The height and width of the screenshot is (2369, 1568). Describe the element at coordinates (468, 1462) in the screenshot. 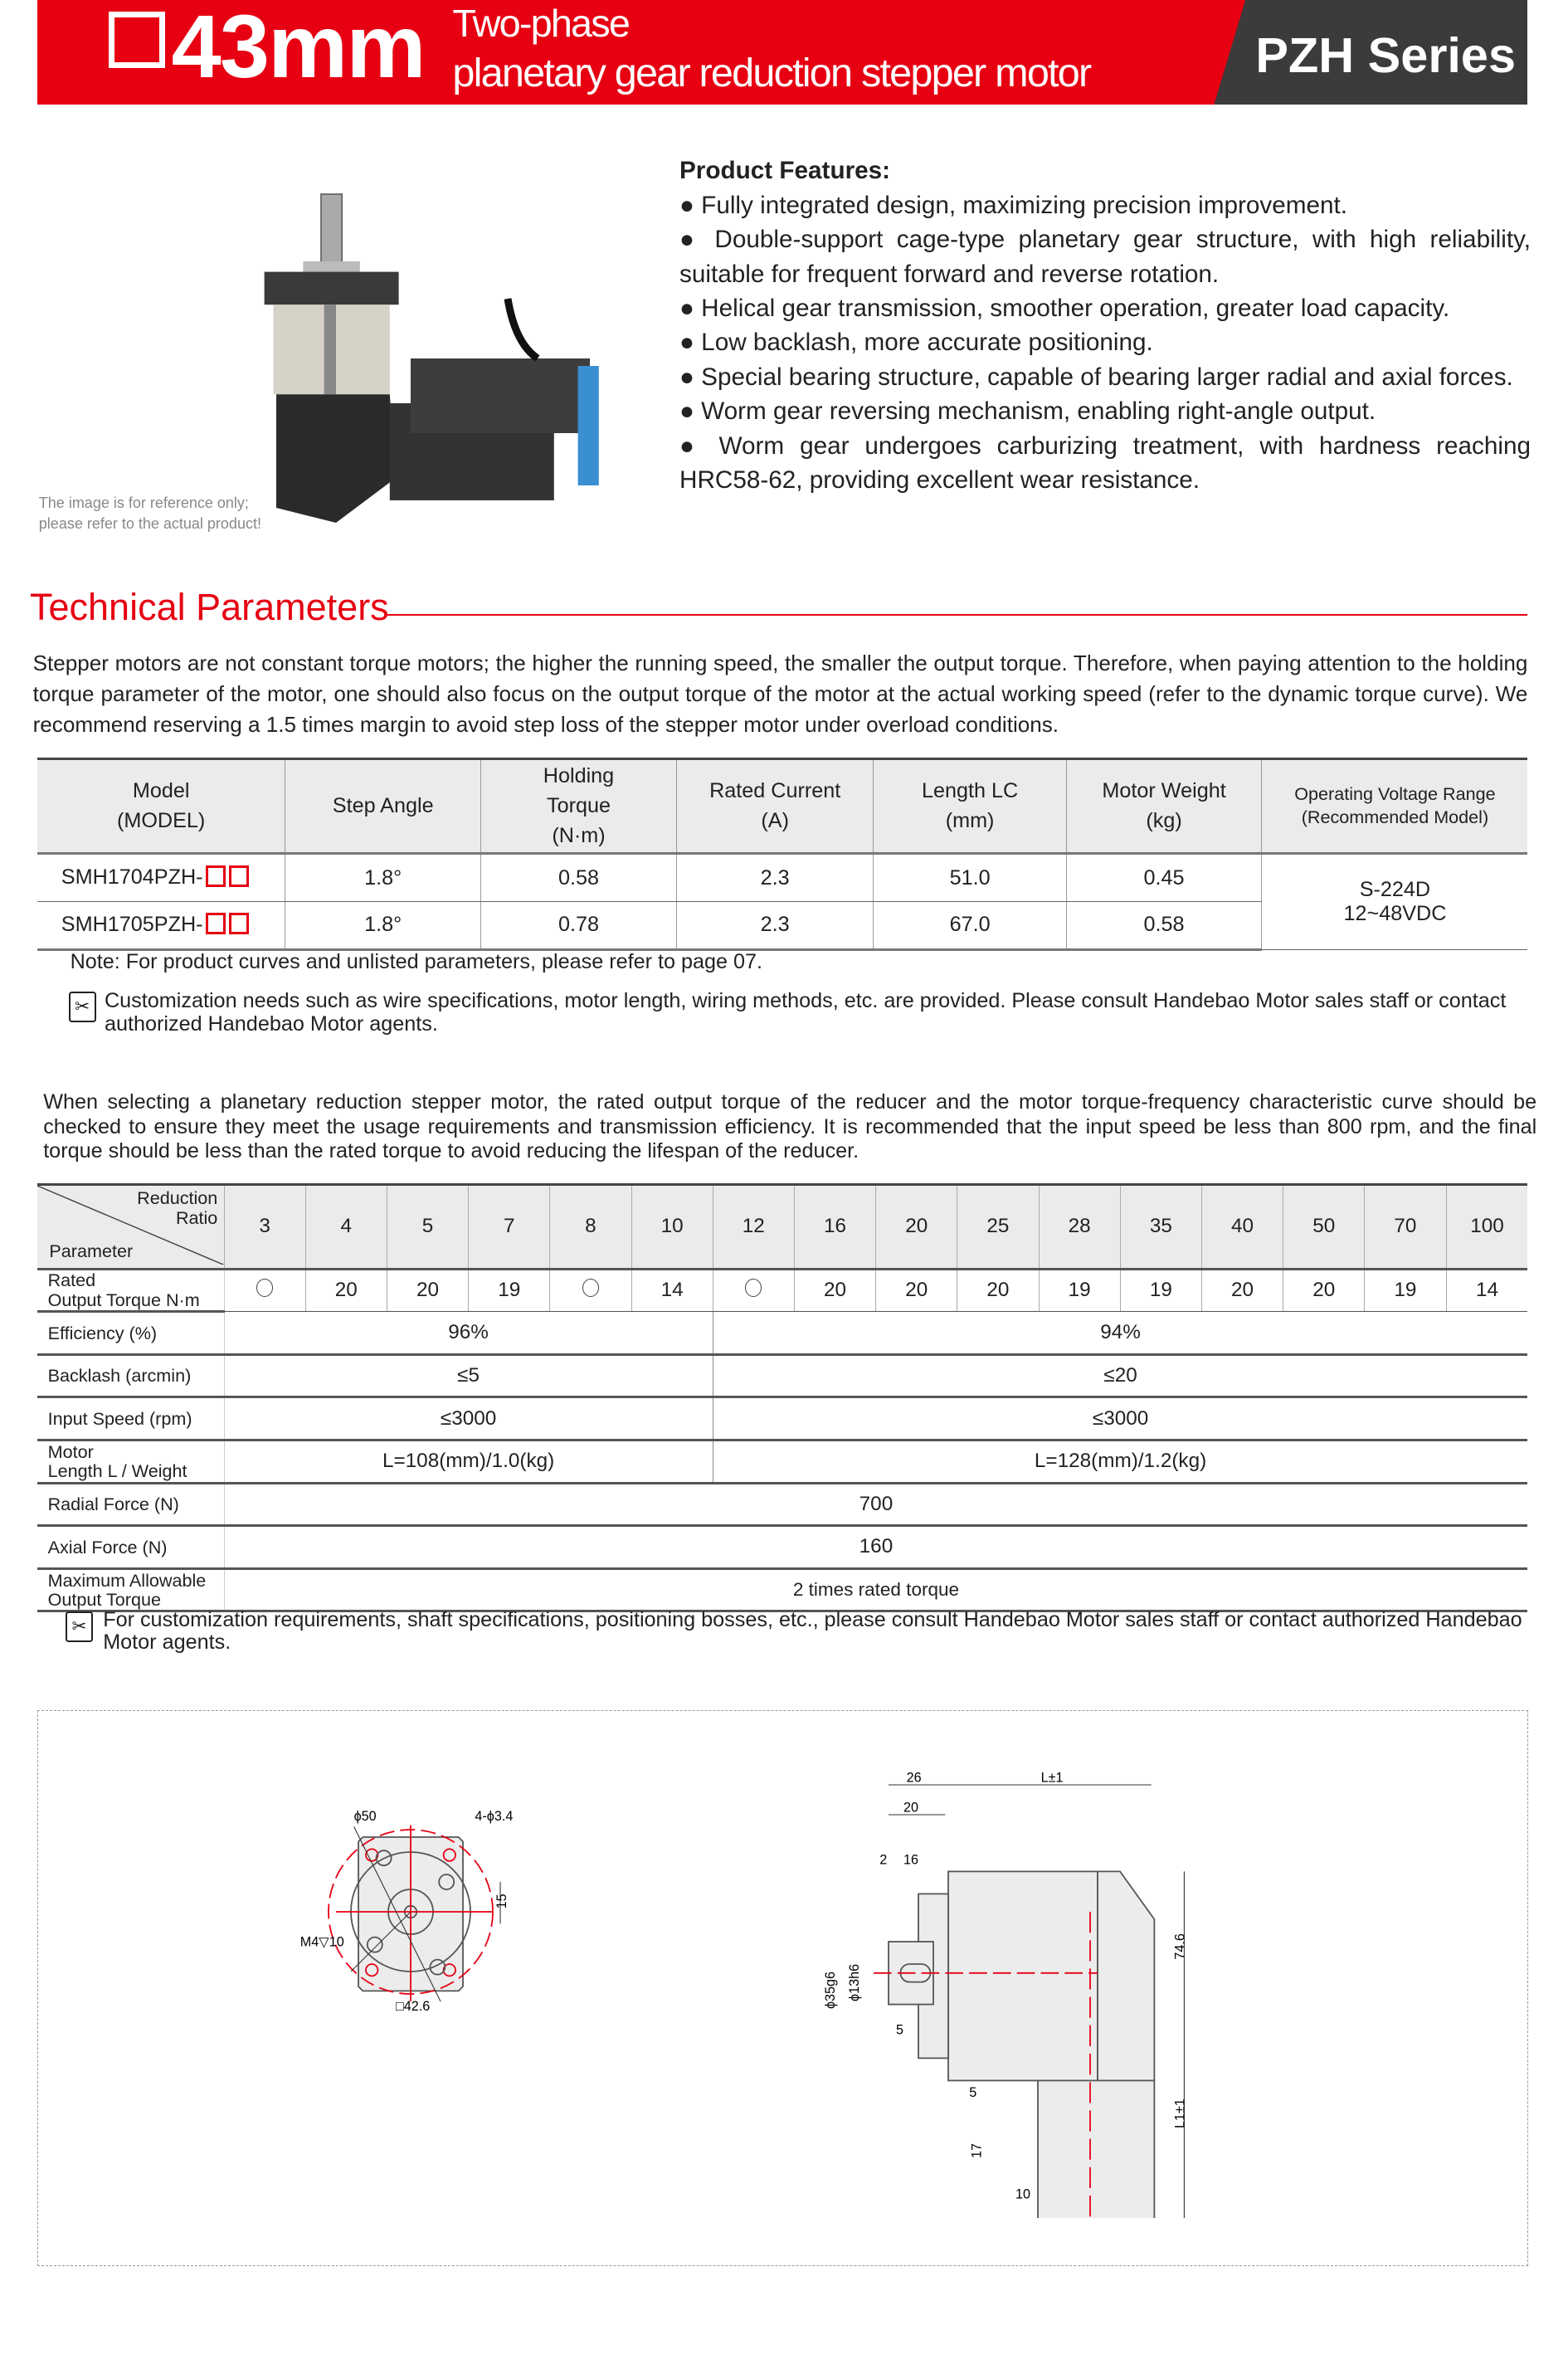

I see `value-cell: L=108(mm)/1.0(kg)` at that location.